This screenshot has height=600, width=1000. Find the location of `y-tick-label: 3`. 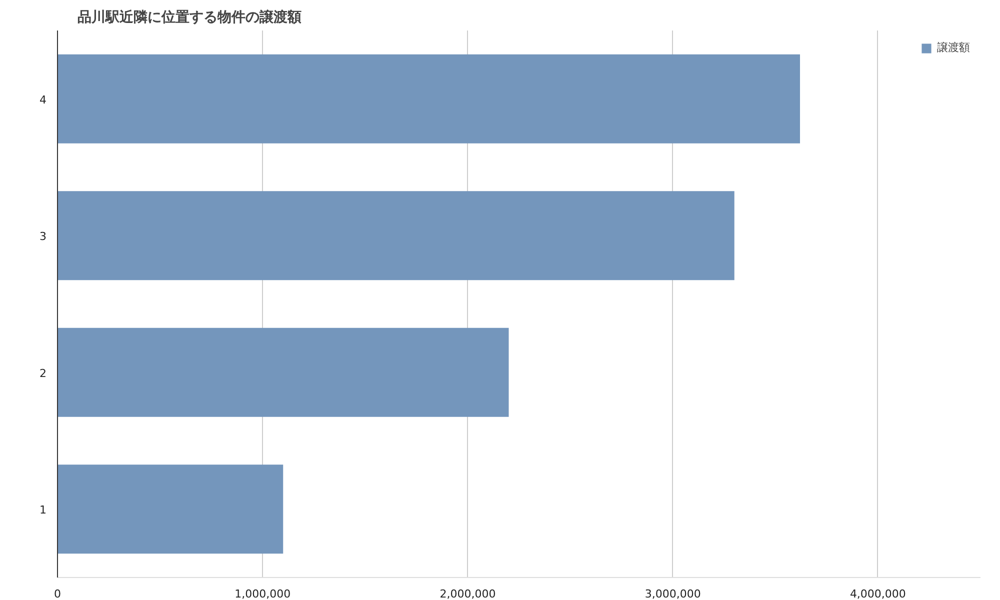

y-tick-label: 3 is located at coordinates (43, 237).